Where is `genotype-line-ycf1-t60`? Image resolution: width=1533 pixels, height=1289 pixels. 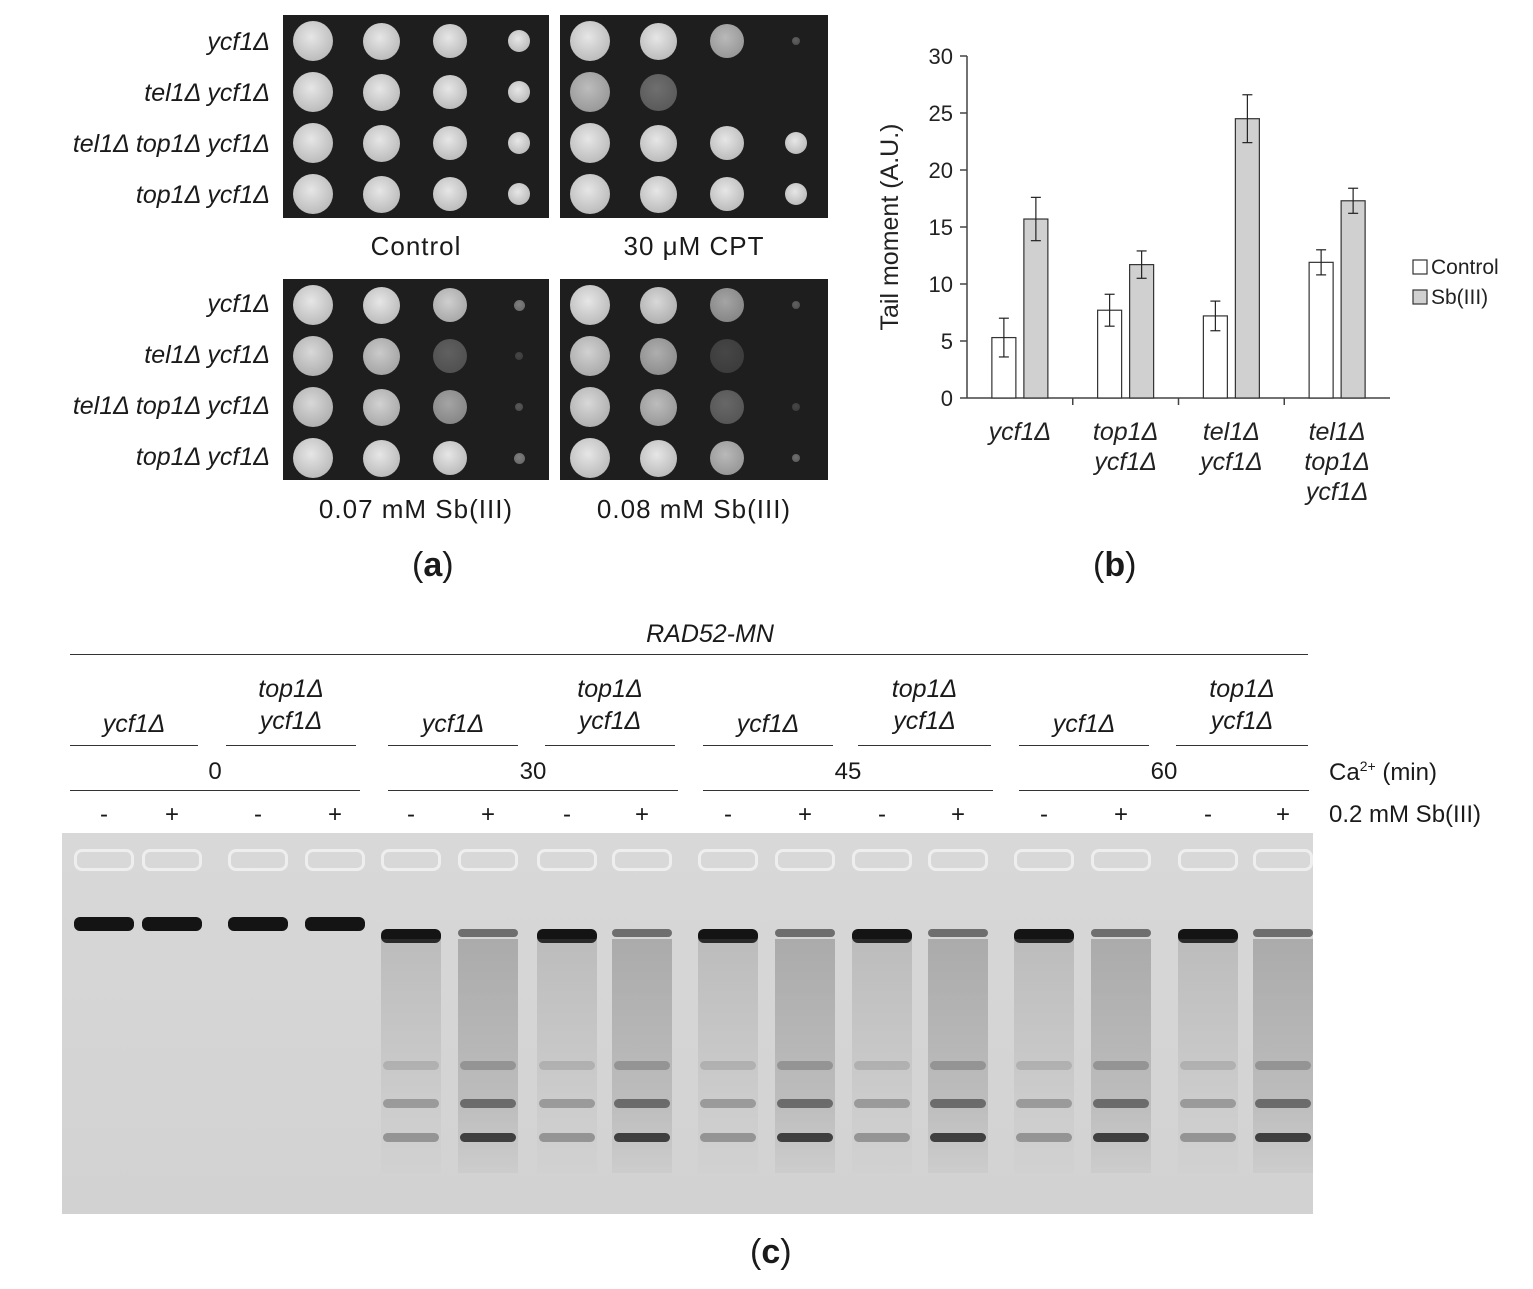
genotype-line-ycf1-t60 is located at coordinates (1084, 745).